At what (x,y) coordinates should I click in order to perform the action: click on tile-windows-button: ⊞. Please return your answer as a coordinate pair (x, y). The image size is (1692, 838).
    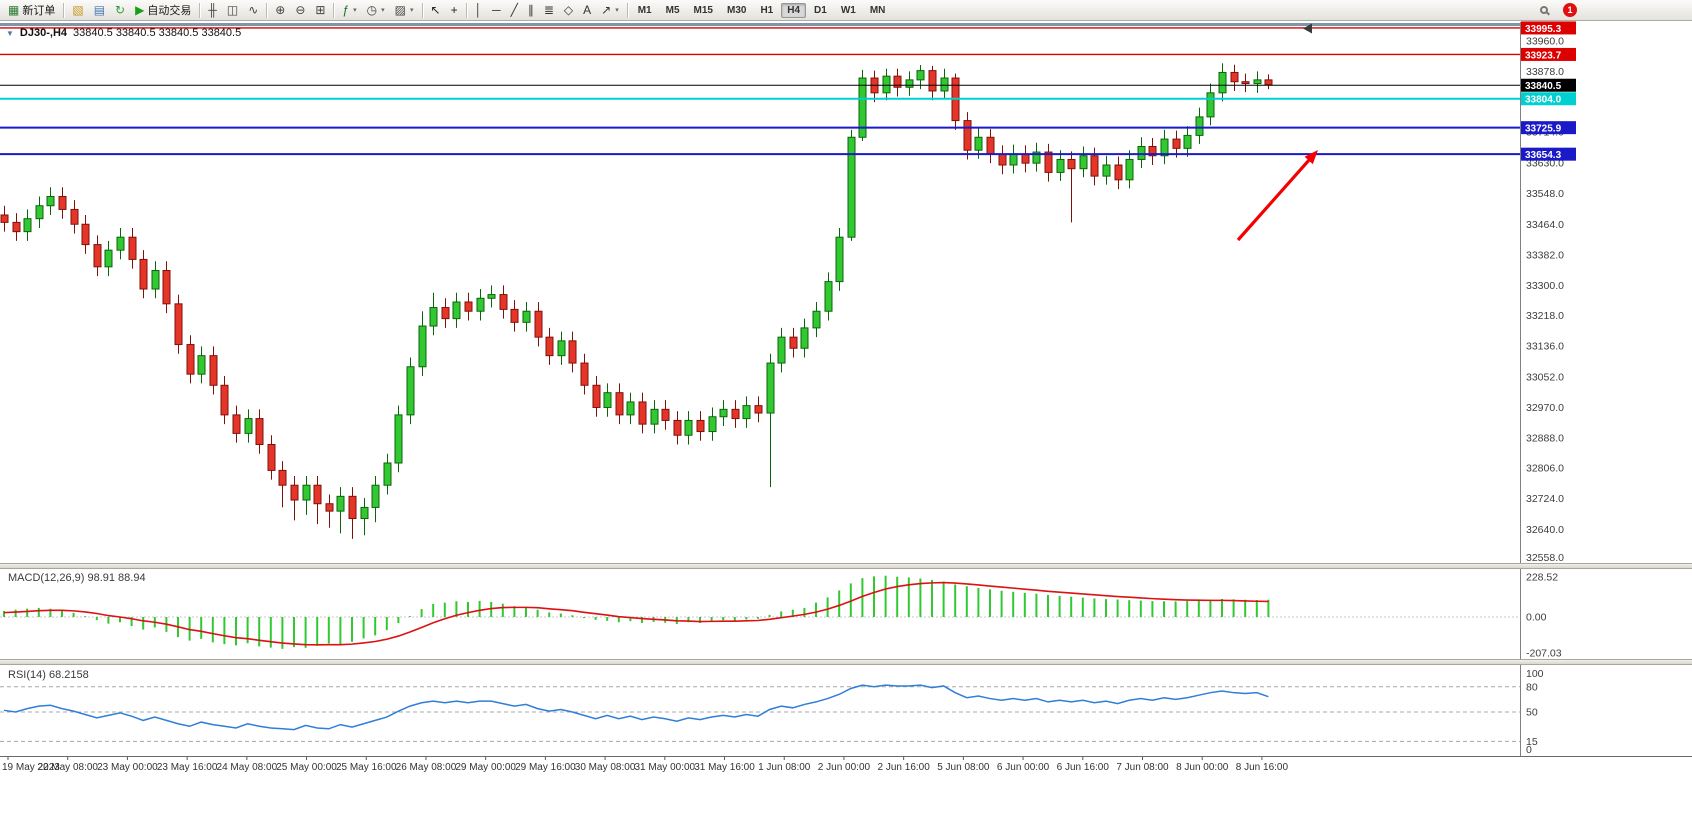
    Looking at the image, I should click on (320, 10).